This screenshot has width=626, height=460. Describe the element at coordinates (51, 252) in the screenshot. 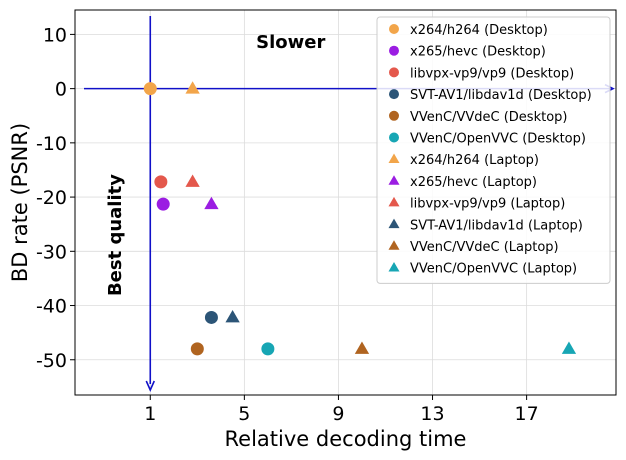

I see `y-tick-label: -30` at that location.